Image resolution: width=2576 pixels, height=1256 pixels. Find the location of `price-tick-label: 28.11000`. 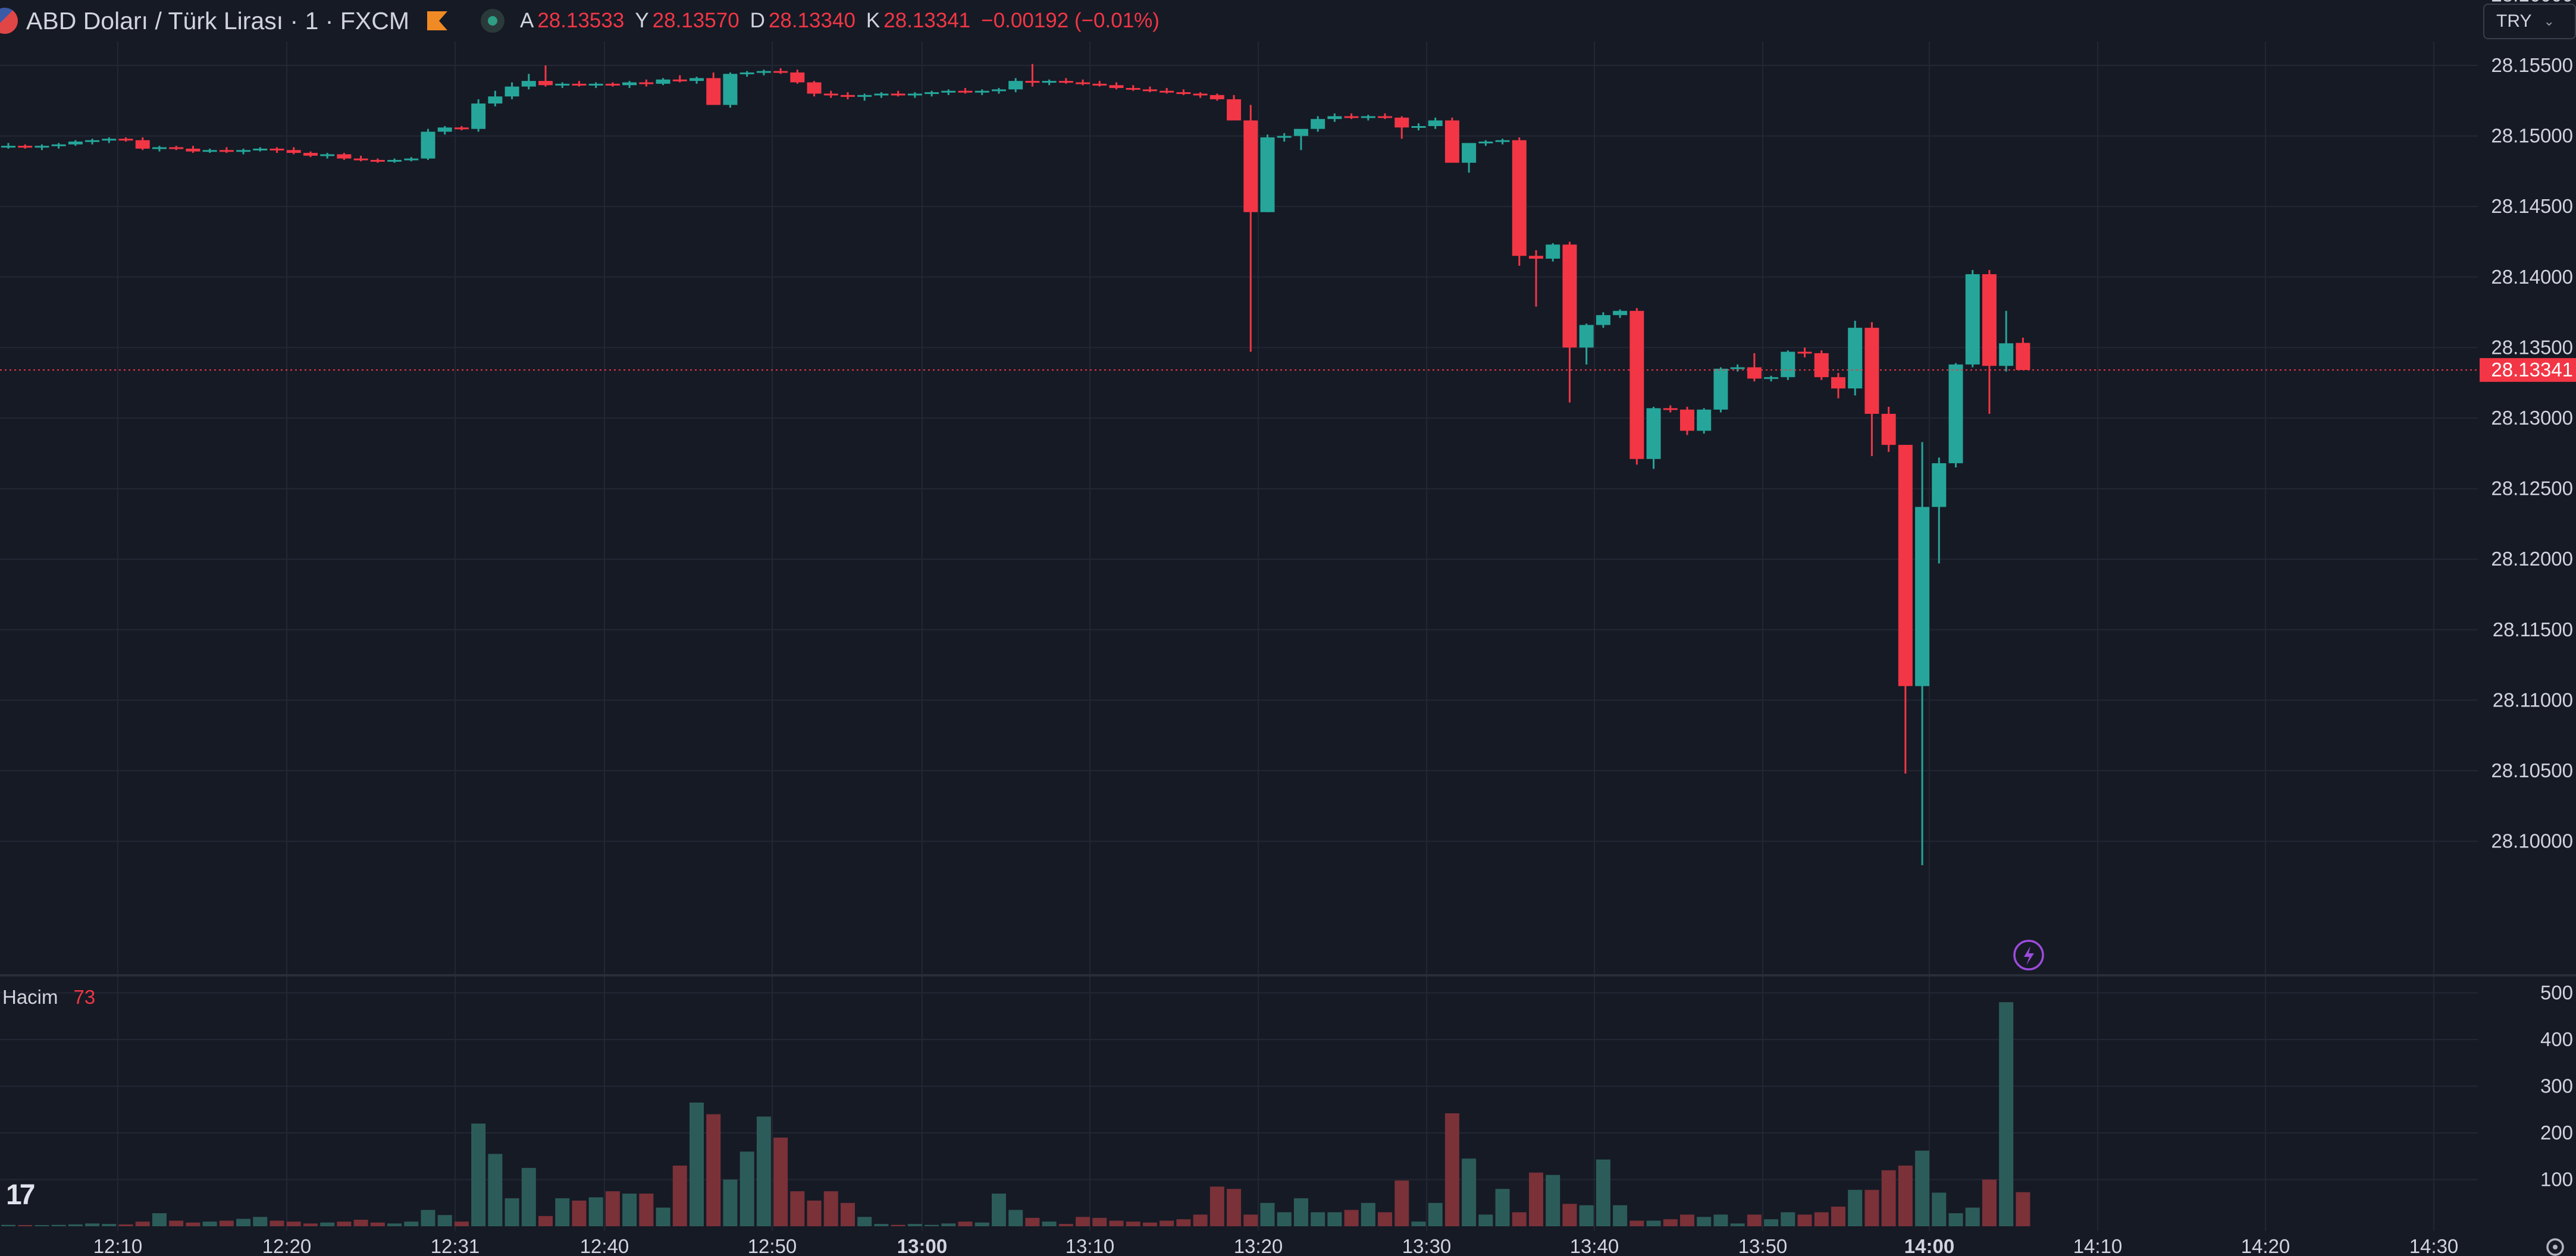

price-tick-label: 28.11000 is located at coordinates (2533, 700).